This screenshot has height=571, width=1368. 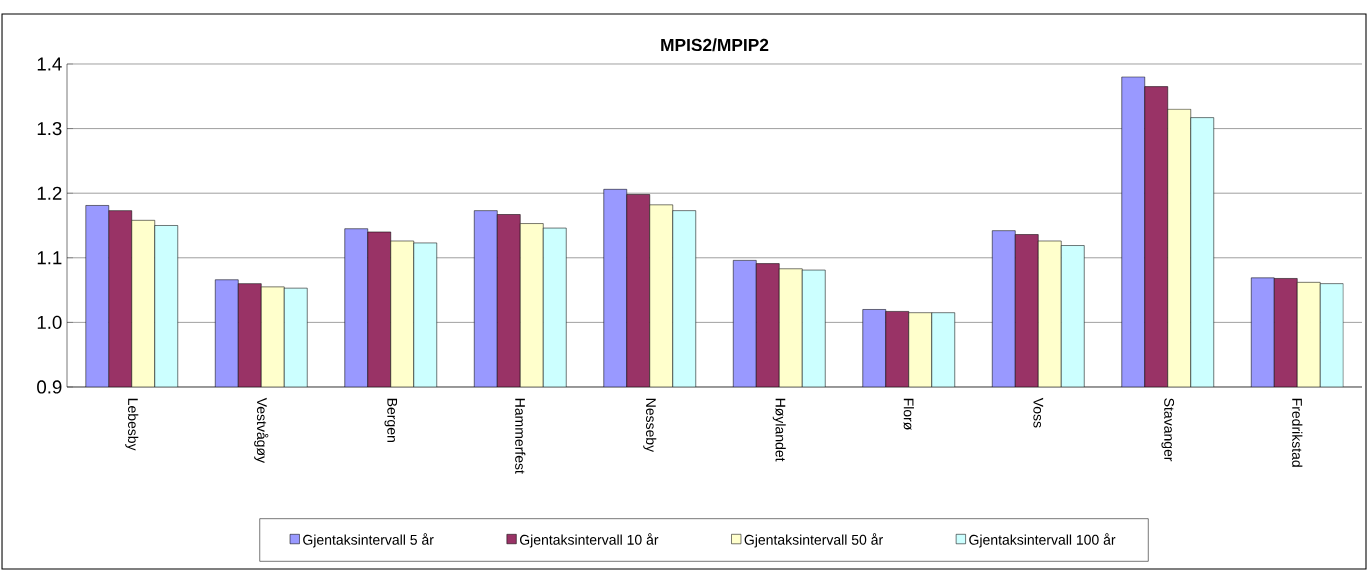 I want to click on y-tick-label: 1.1, so click(x=49, y=258).